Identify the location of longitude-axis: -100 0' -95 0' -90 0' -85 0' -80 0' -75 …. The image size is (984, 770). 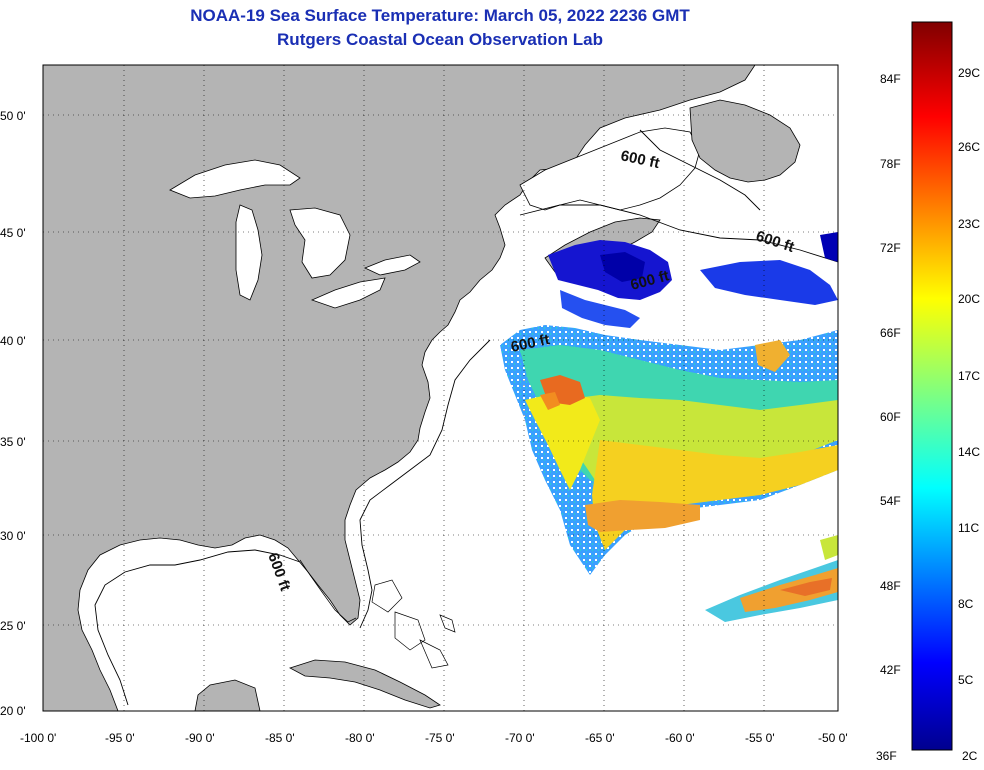
(434, 738).